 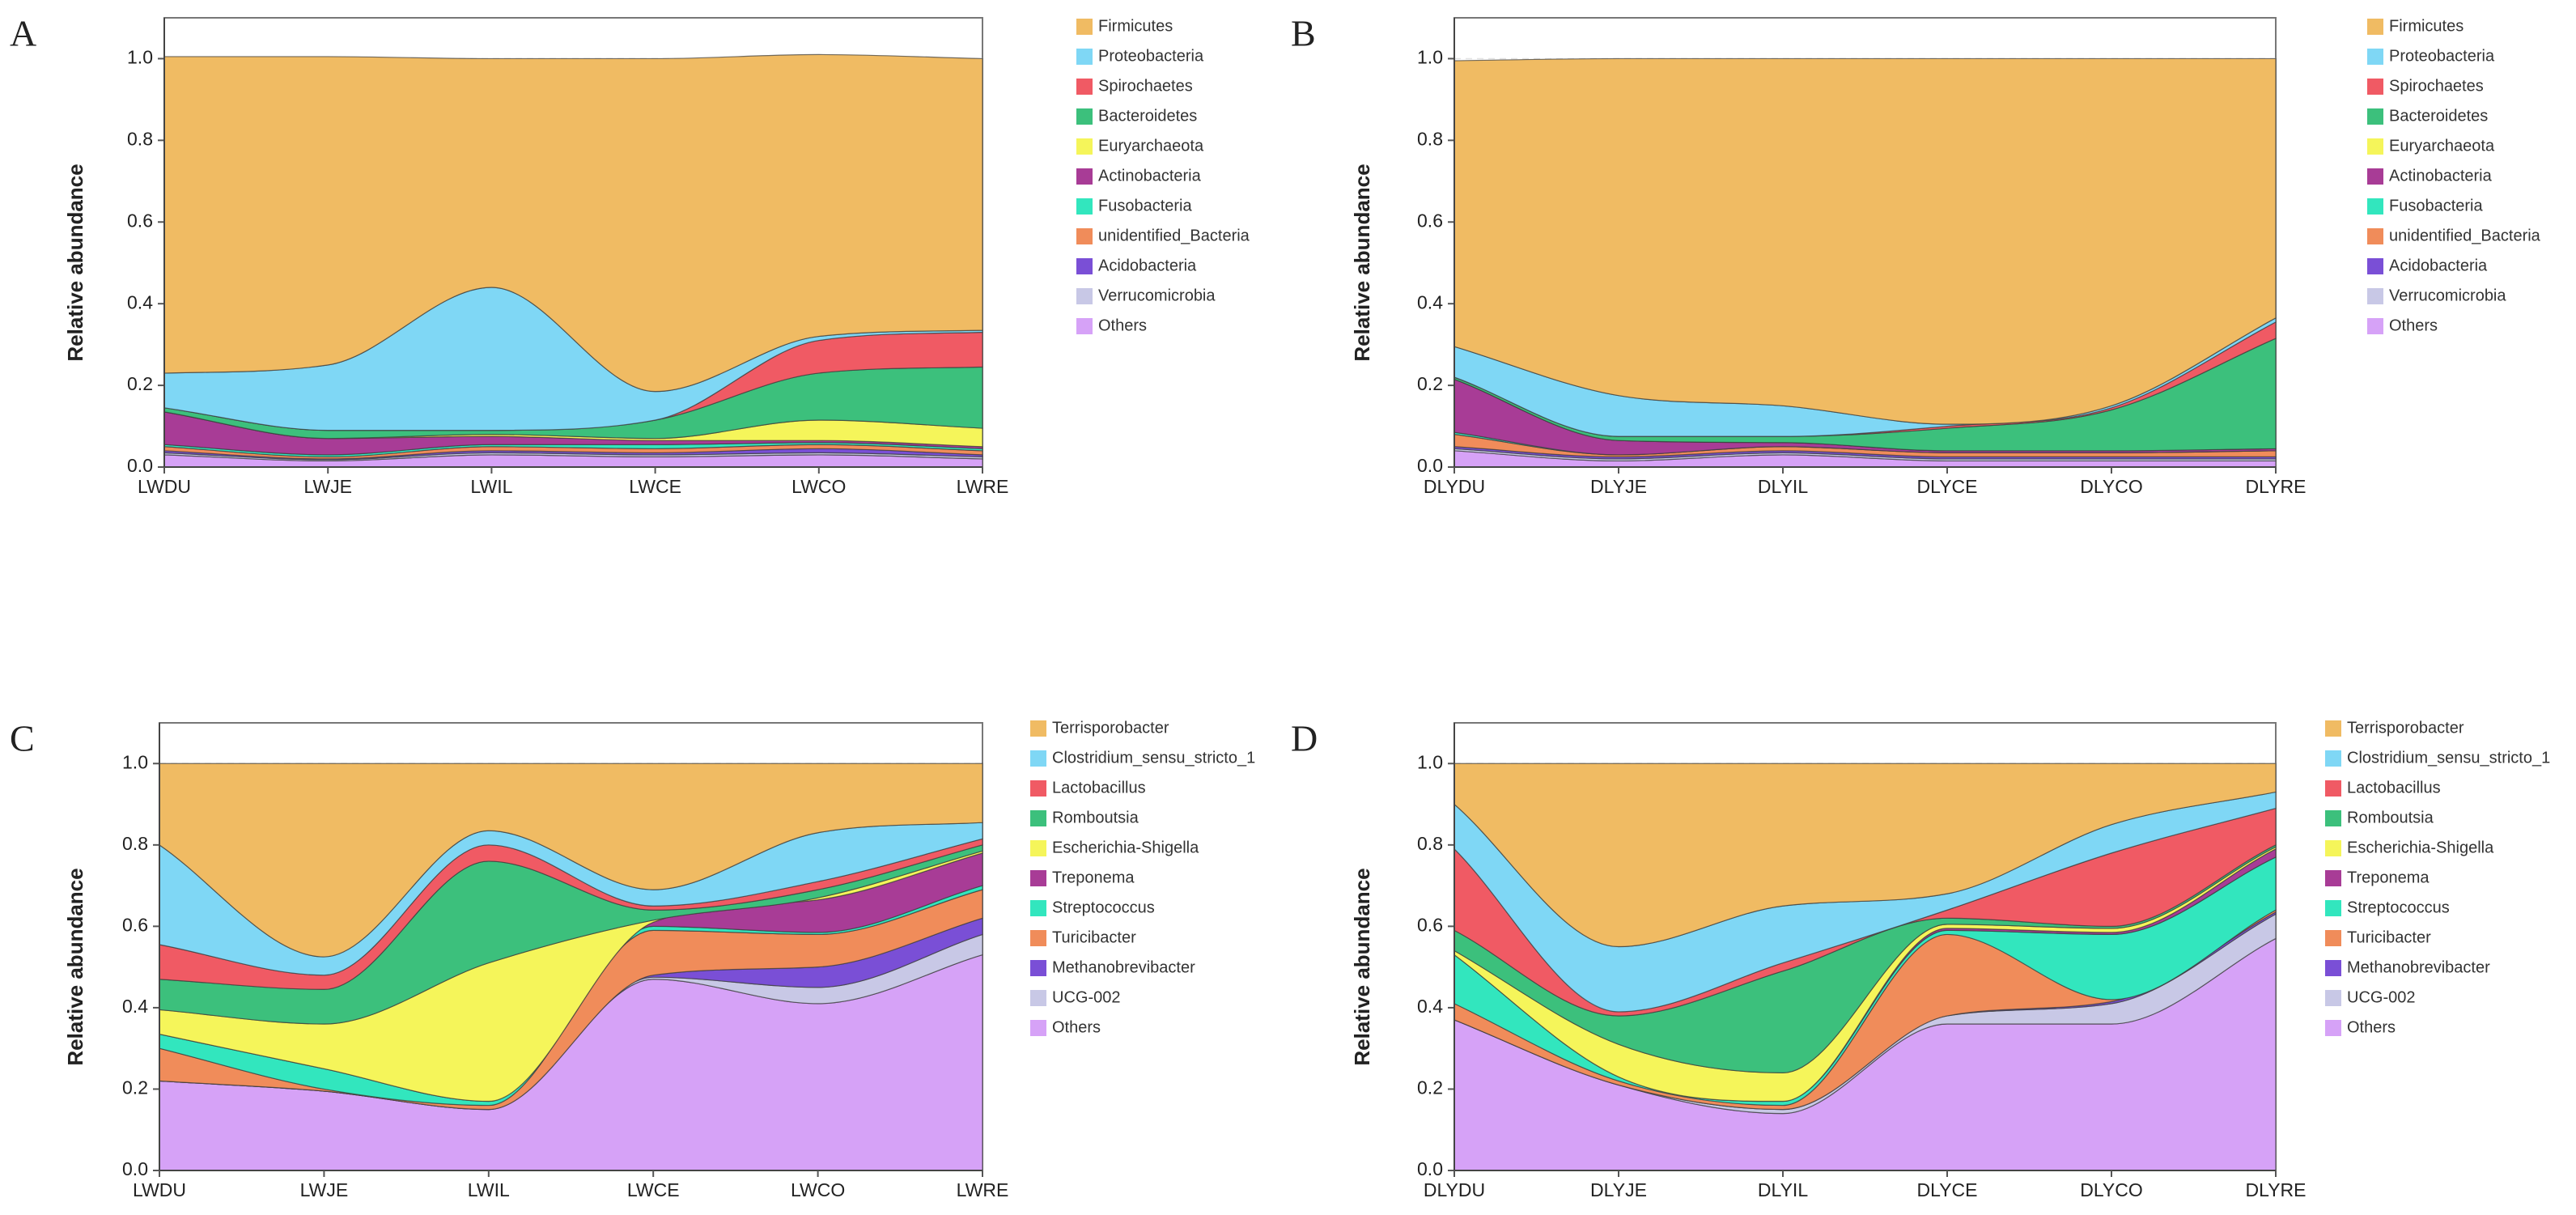 What do you see at coordinates (2111, 1189) in the screenshot?
I see `x-tick-label: DLYCO` at bounding box center [2111, 1189].